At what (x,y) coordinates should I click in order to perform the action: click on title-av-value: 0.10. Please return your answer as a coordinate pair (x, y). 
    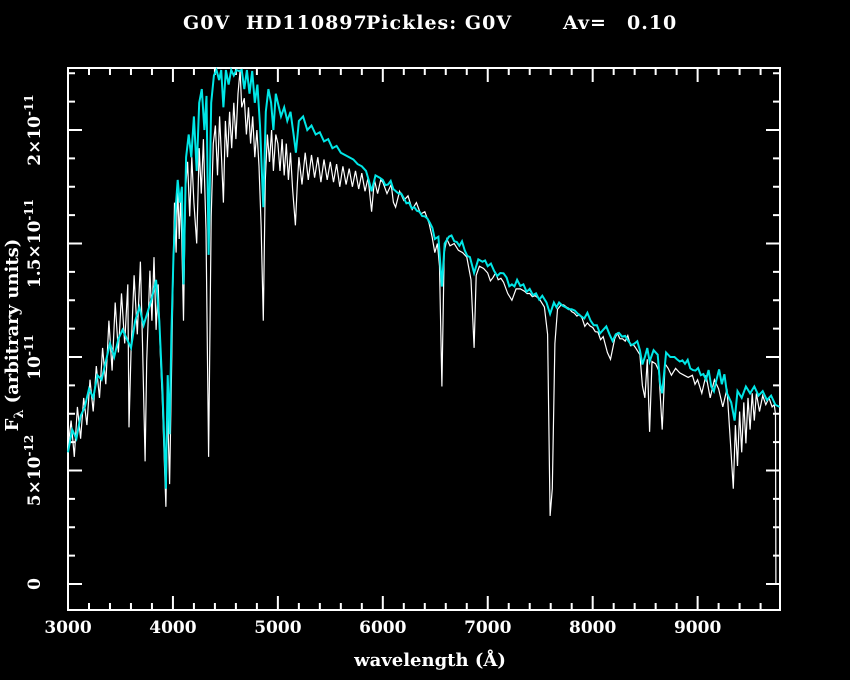
    Looking at the image, I should click on (652, 23).